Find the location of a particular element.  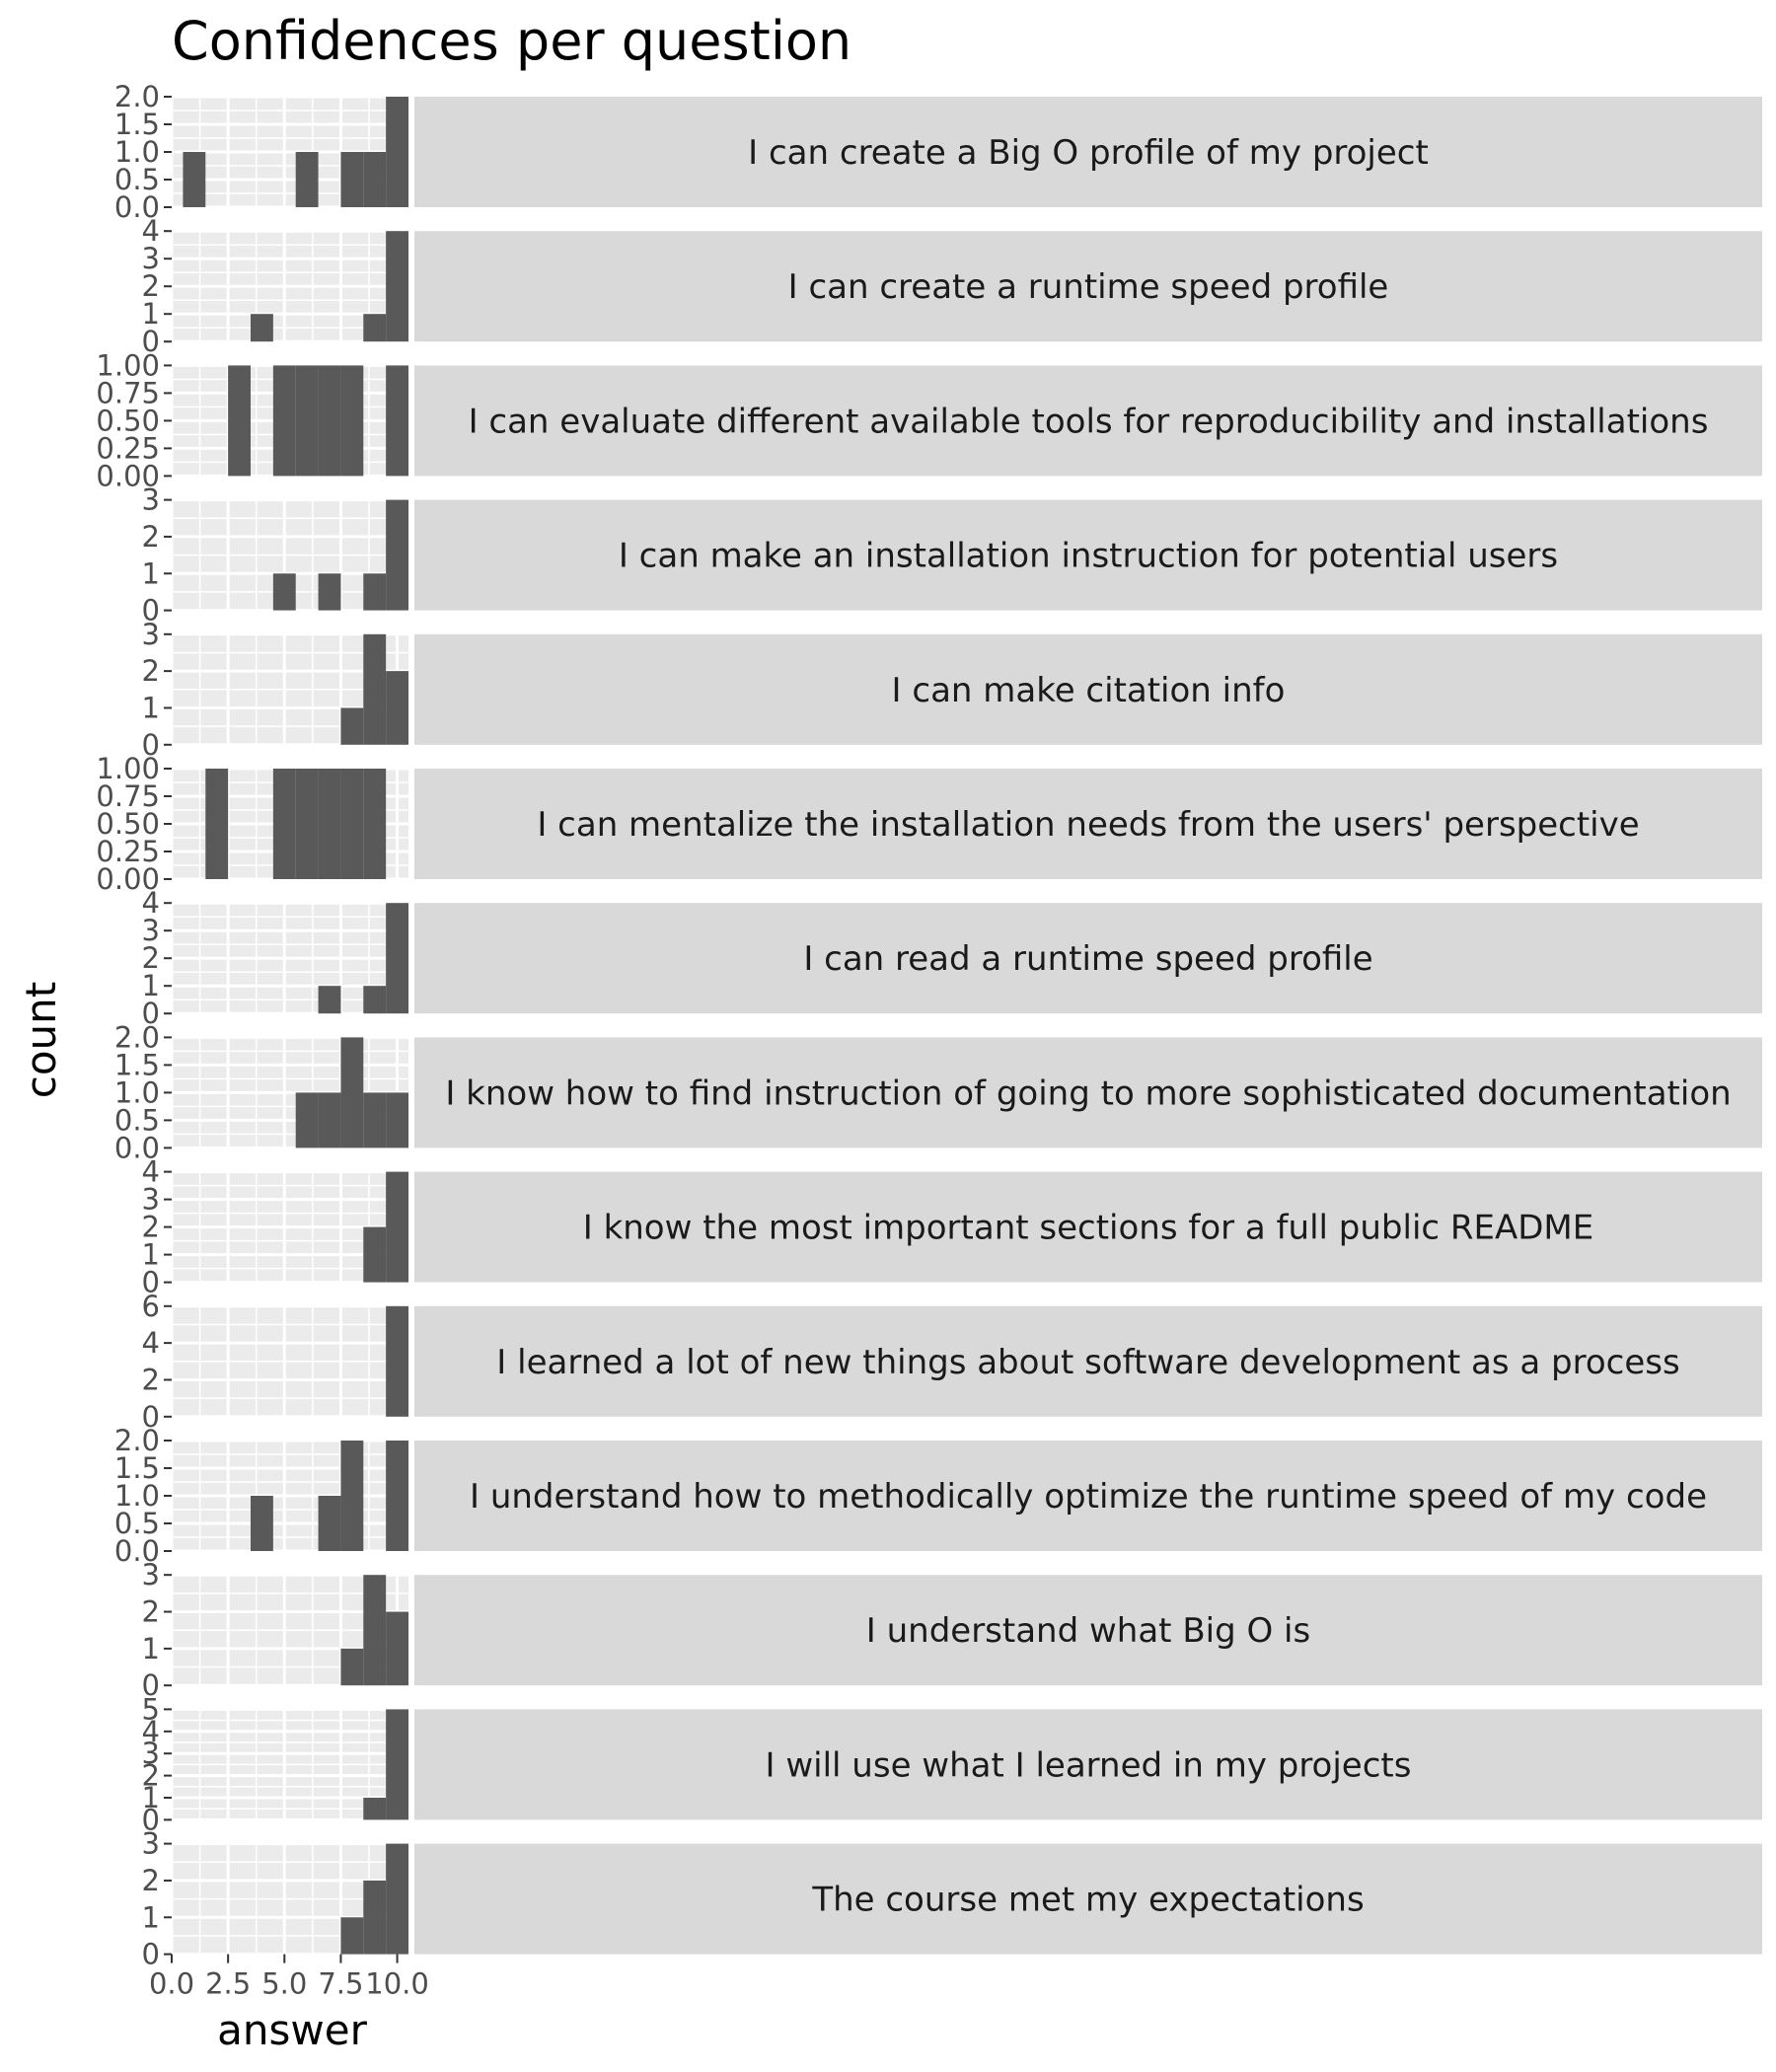

y-tick-label: 0.75 is located at coordinates (128, 392).